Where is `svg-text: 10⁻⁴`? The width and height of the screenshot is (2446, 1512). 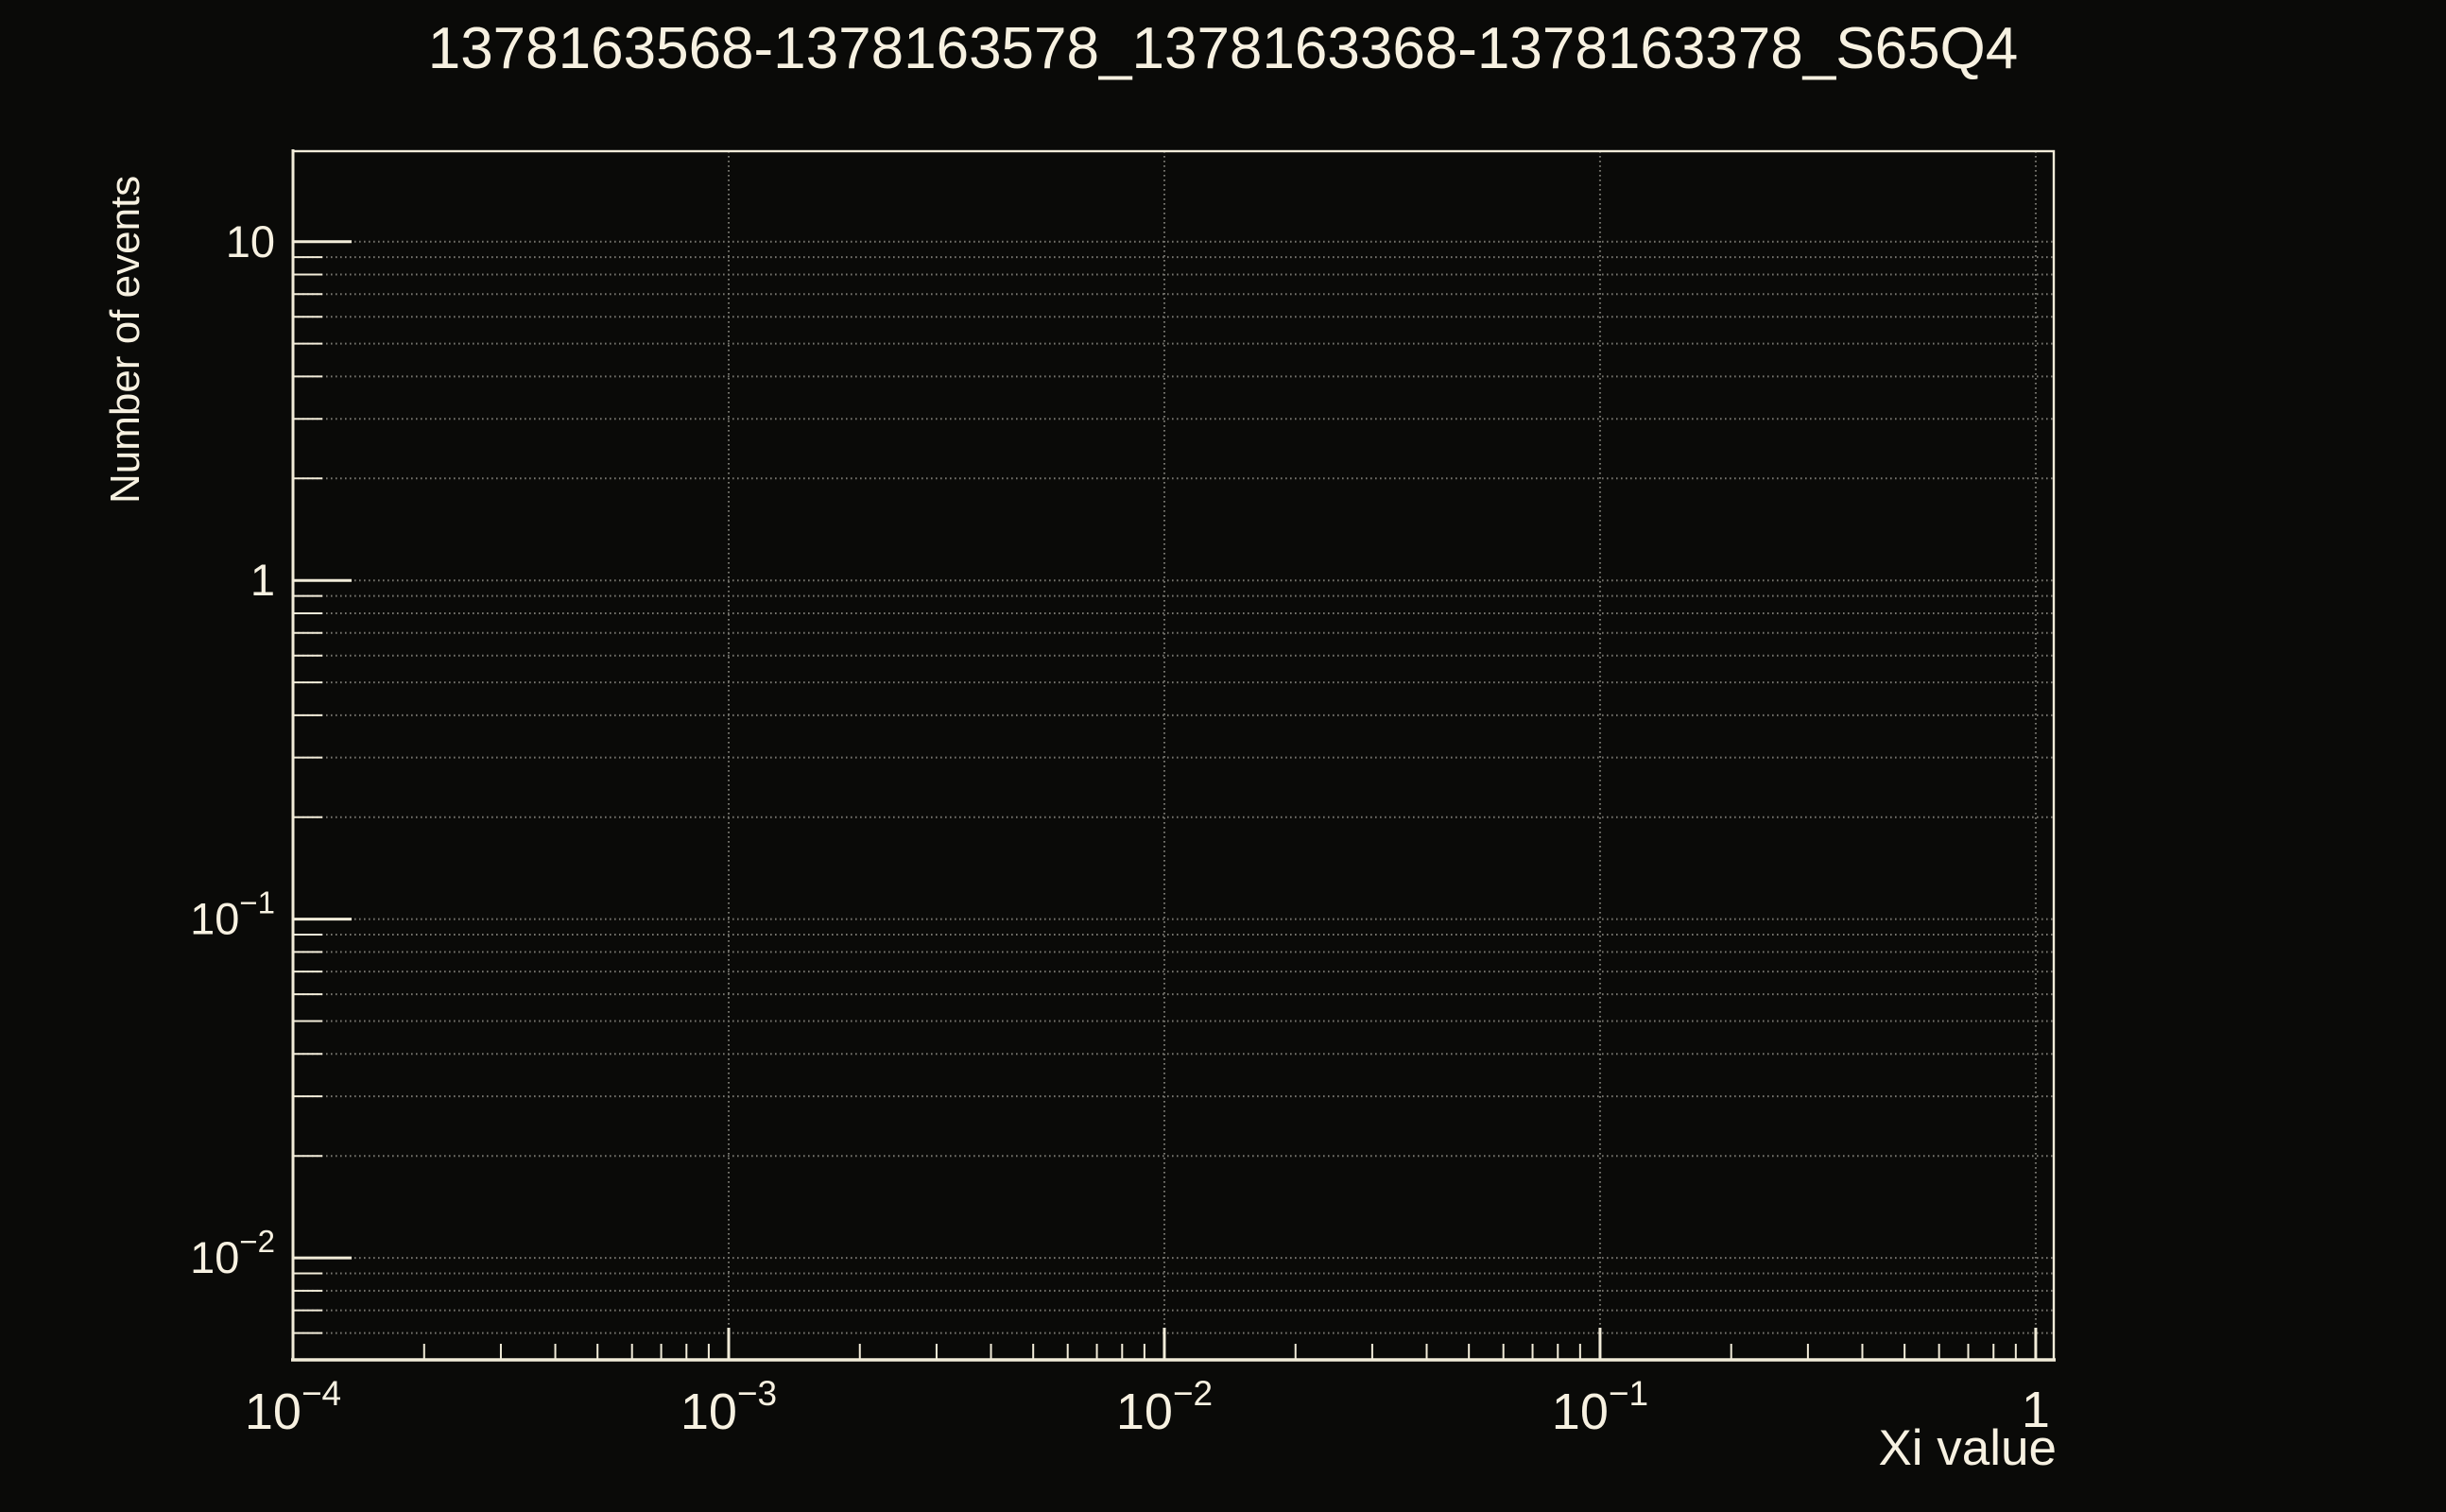 svg-text: 10⁻⁴ is located at coordinates (293, 1407).